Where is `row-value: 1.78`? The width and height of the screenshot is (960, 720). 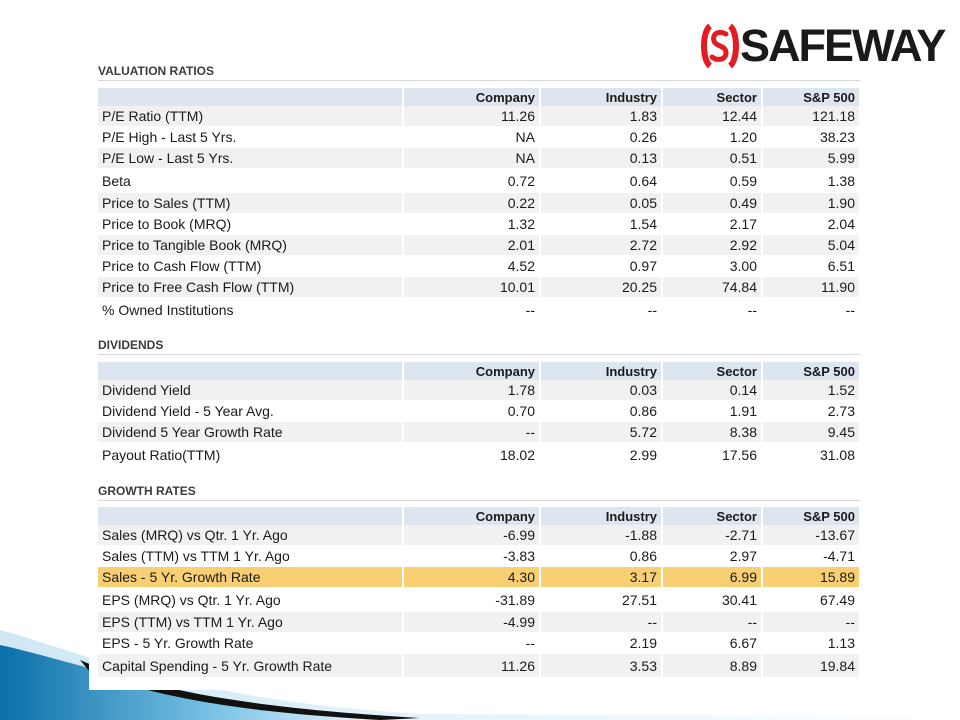 row-value: 1.78 is located at coordinates (472, 390).